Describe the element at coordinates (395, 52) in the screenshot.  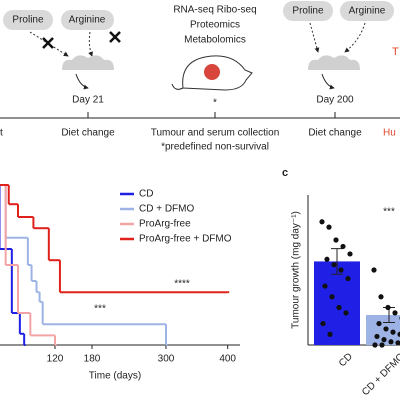
I see `cut-label: T` at that location.